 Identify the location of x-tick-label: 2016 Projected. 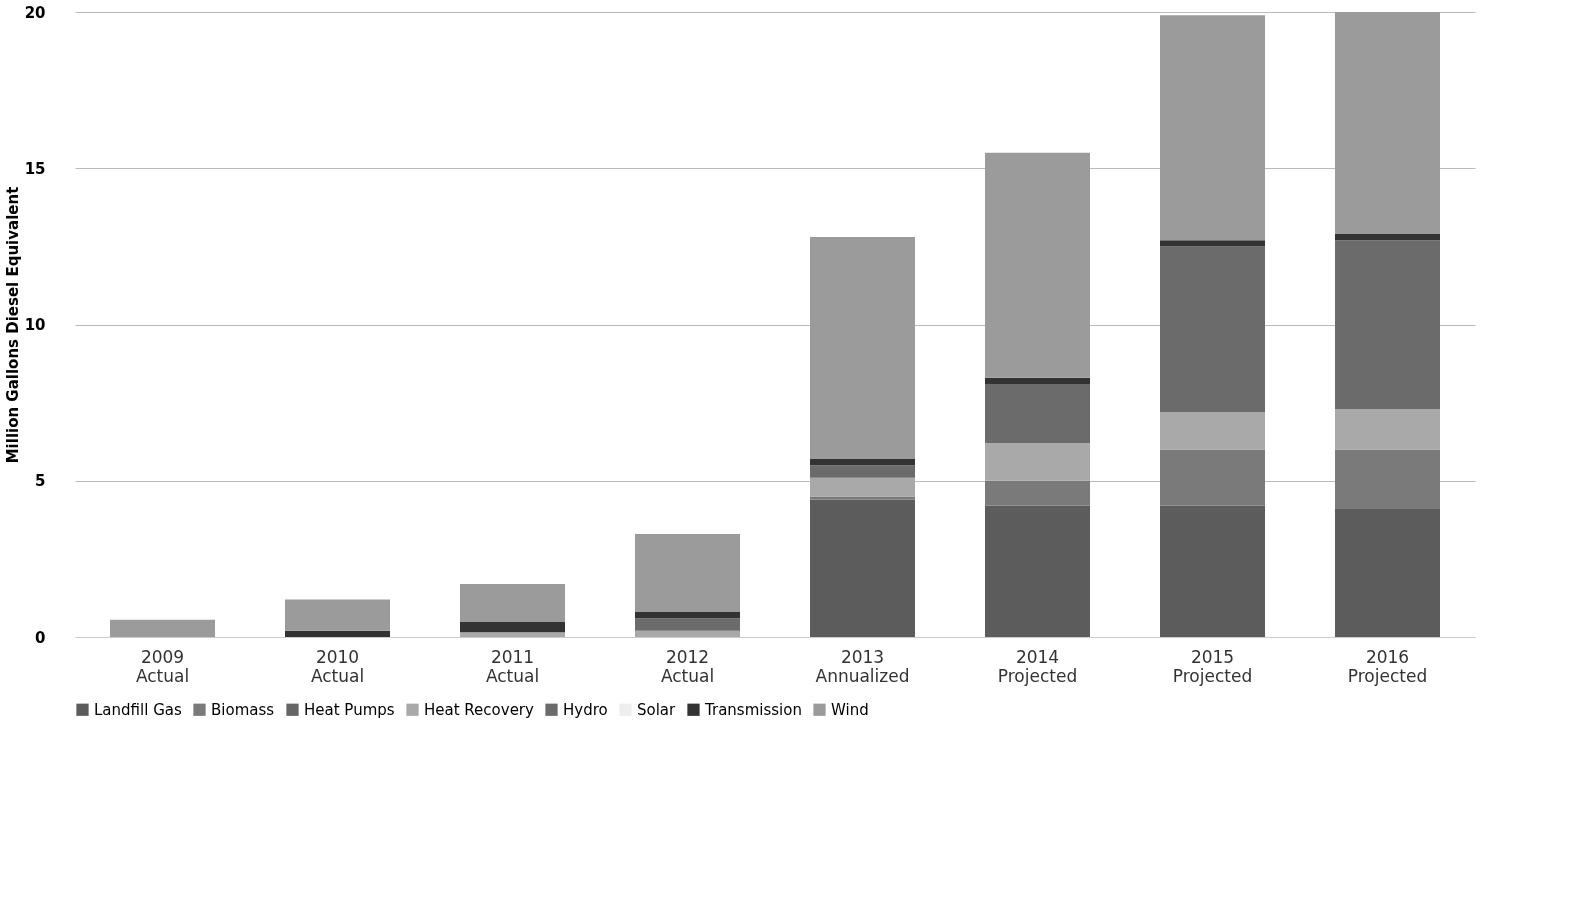
(1387, 666).